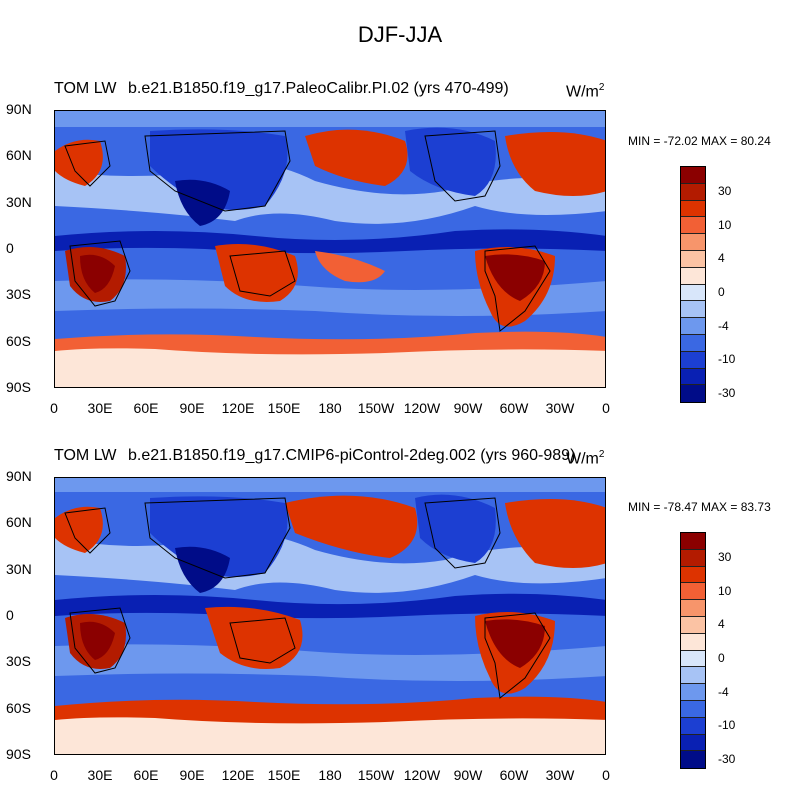 This screenshot has height=800, width=800. Describe the element at coordinates (18, 387) in the screenshot. I see `panel-1-lat-tick-label: 90S` at that location.